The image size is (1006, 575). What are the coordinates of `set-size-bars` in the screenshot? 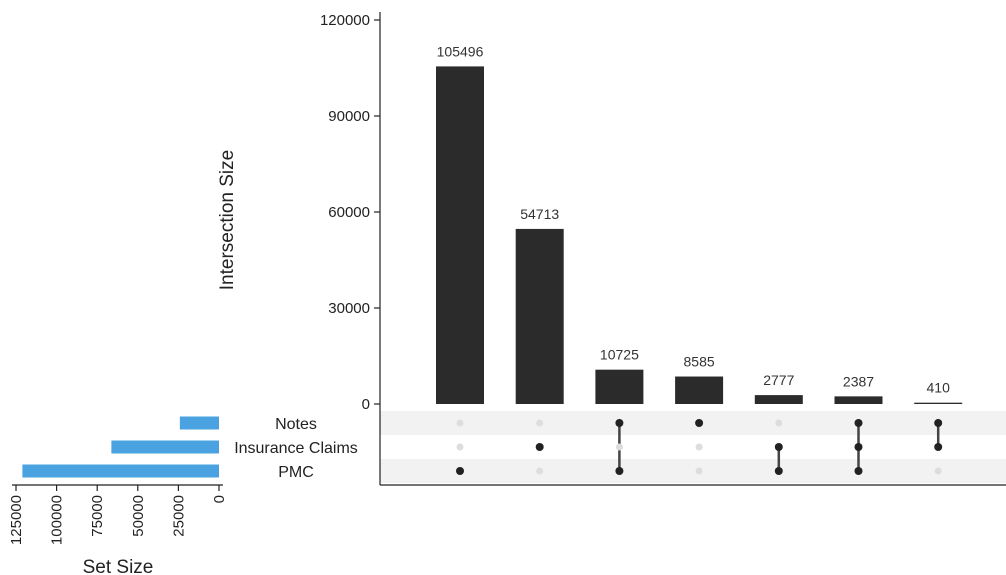 It's located at (120, 447).